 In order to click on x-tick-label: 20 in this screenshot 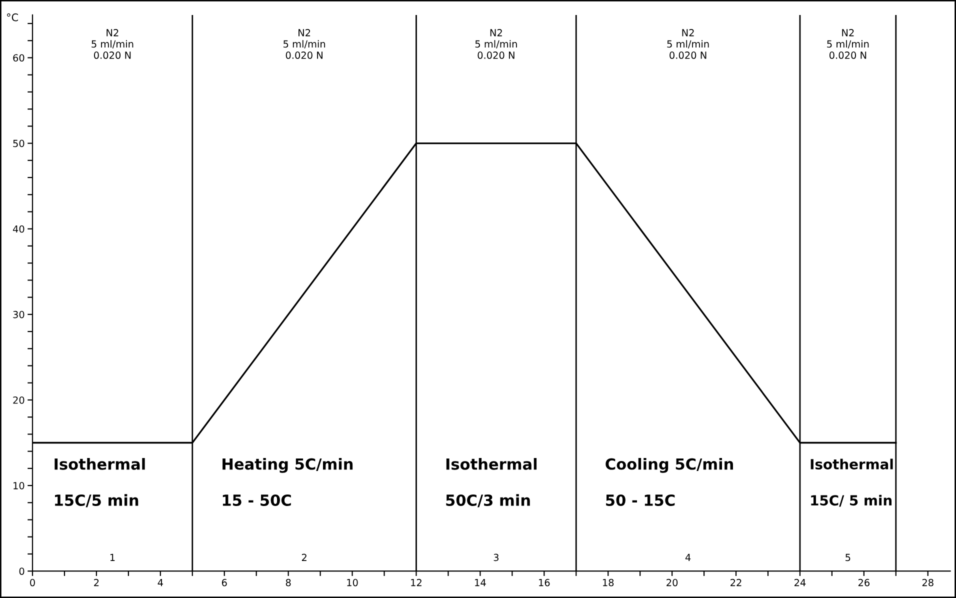, I will do `click(672, 582)`.